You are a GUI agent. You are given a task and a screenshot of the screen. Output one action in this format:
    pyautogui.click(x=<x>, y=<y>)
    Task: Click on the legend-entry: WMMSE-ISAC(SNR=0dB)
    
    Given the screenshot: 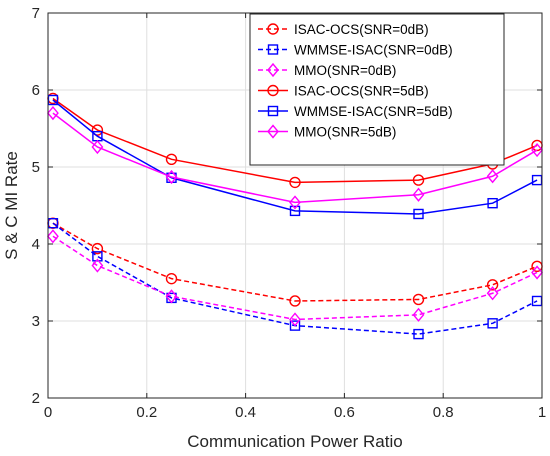 What is the action you would take?
    pyautogui.click(x=355, y=50)
    